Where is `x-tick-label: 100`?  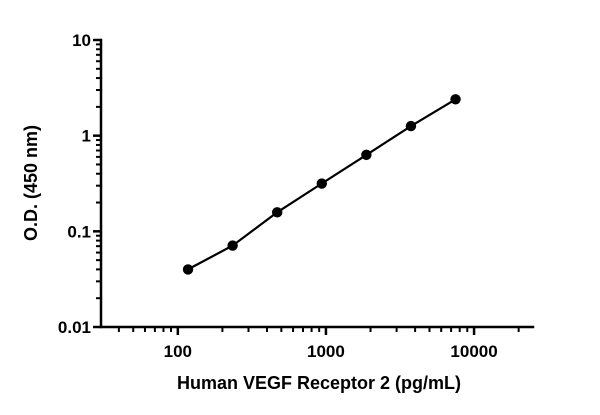 x-tick-label: 100 is located at coordinates (178, 351).